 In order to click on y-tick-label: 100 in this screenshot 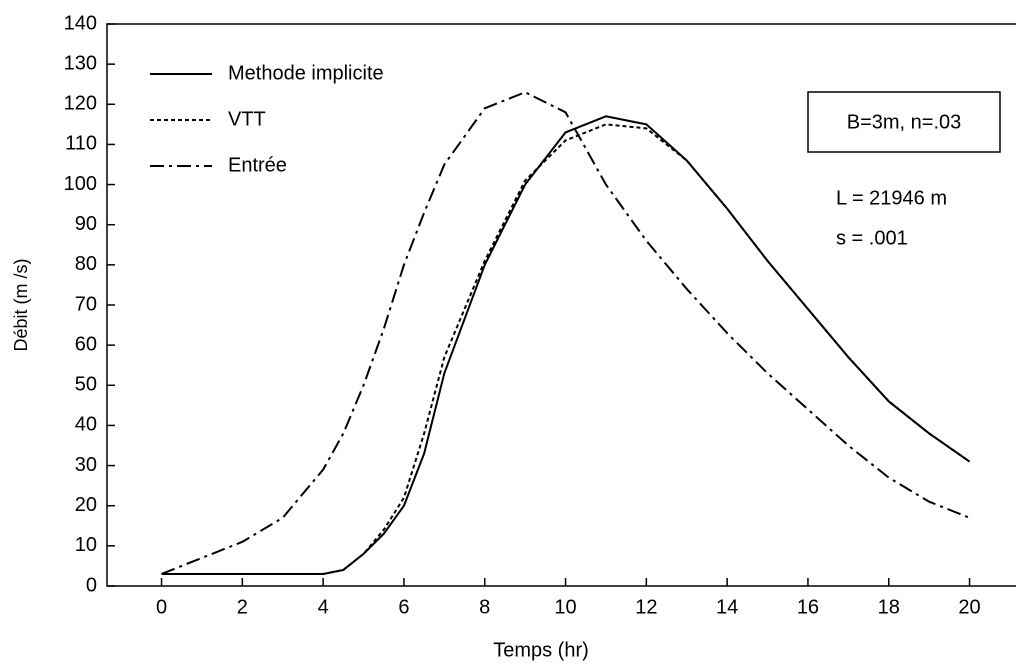, I will do `click(80, 184)`.